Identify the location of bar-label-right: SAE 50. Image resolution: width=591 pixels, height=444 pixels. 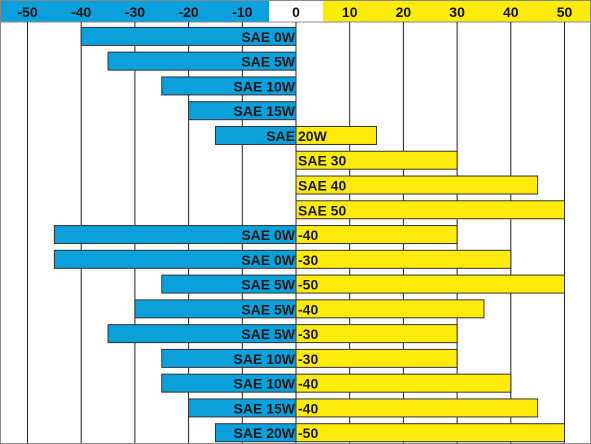
(322, 210).